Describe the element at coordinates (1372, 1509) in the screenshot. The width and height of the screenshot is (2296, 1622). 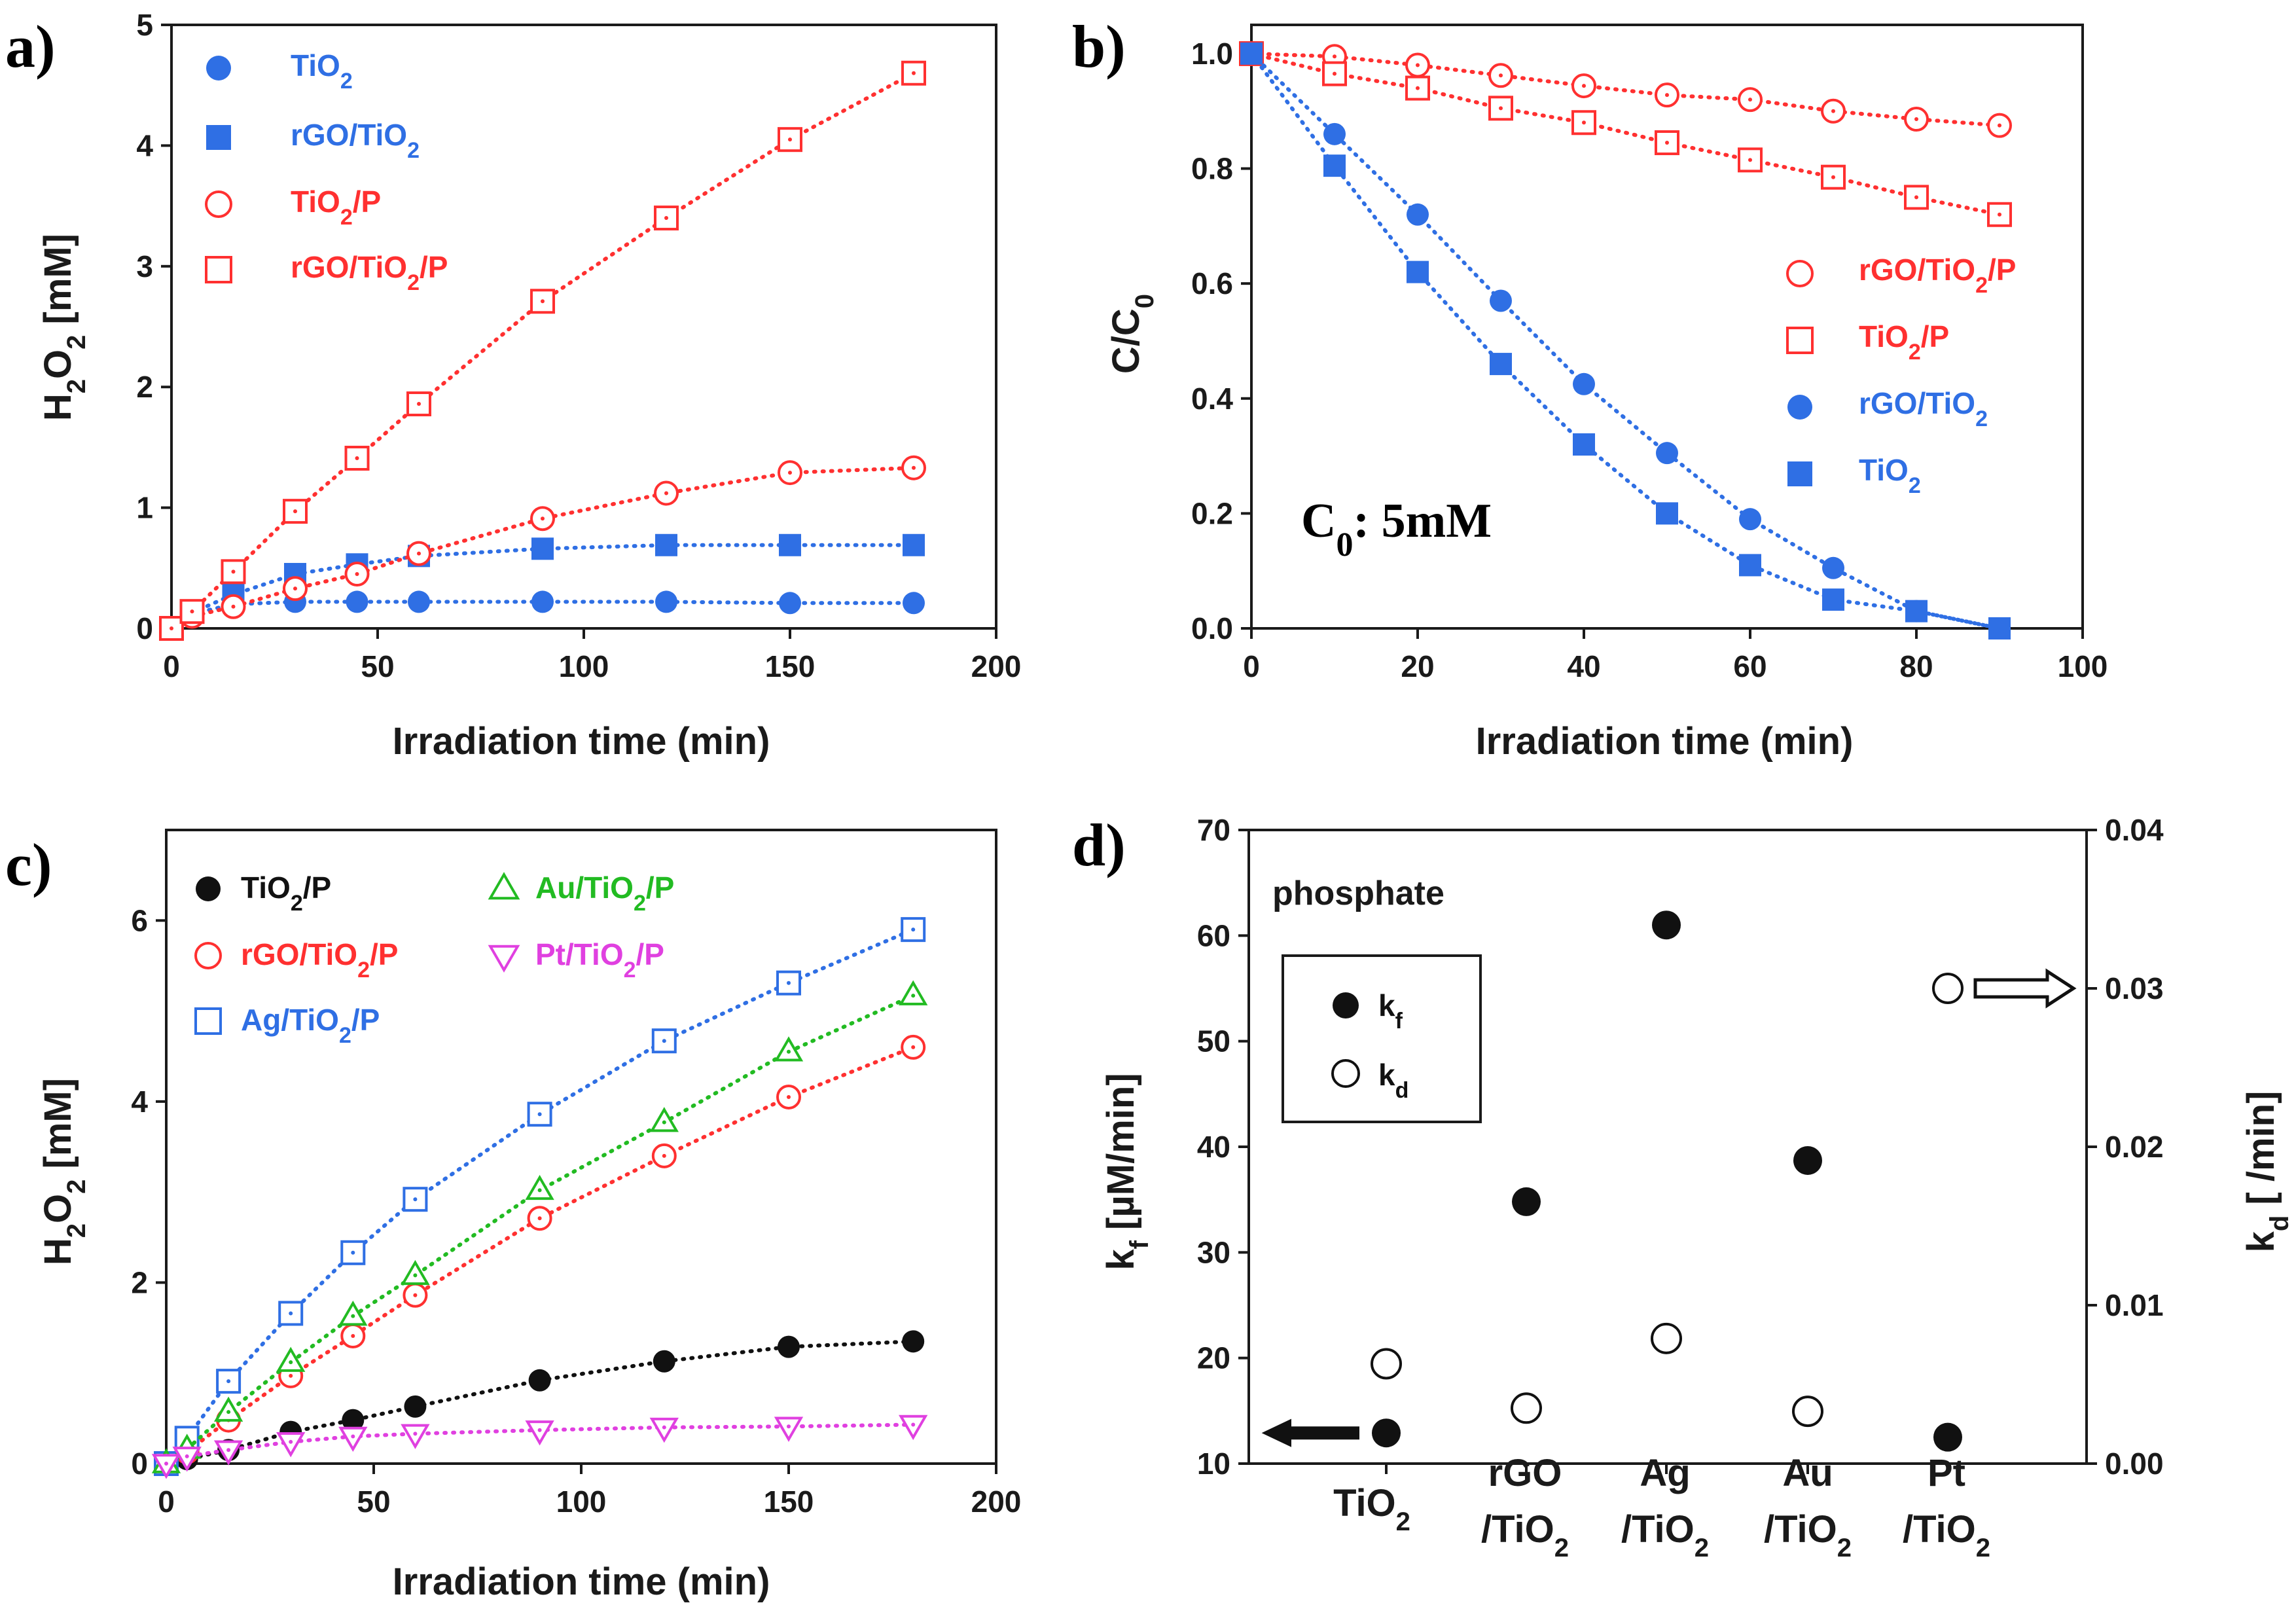
I see `xtick-label-tio2: TiO2` at that location.